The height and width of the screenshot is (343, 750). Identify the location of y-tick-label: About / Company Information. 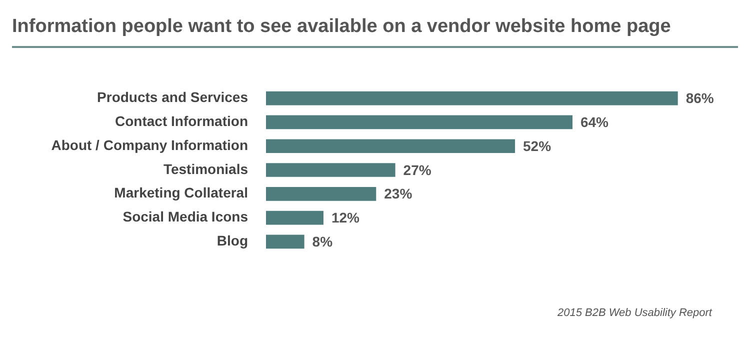
(149, 144).